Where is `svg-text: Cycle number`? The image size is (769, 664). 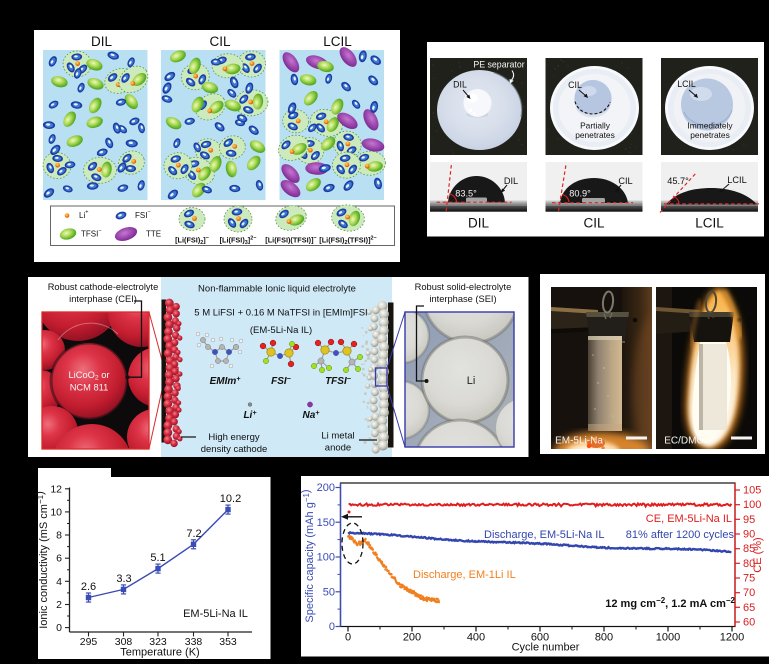 svg-text: Cycle number is located at coordinates (546, 648).